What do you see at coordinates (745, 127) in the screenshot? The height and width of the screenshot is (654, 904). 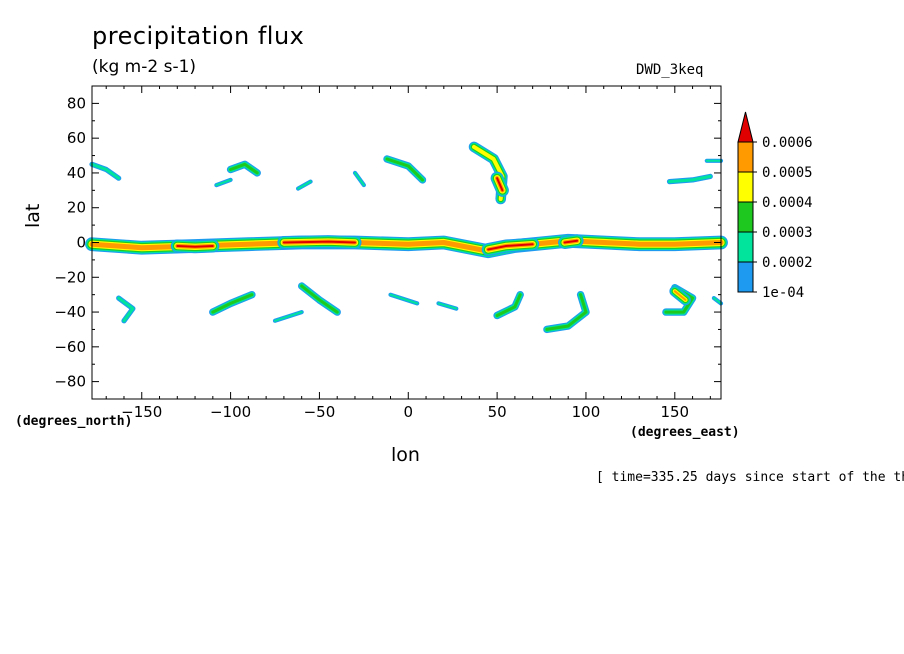 I see `colorbar-extend-arrow` at bounding box center [745, 127].